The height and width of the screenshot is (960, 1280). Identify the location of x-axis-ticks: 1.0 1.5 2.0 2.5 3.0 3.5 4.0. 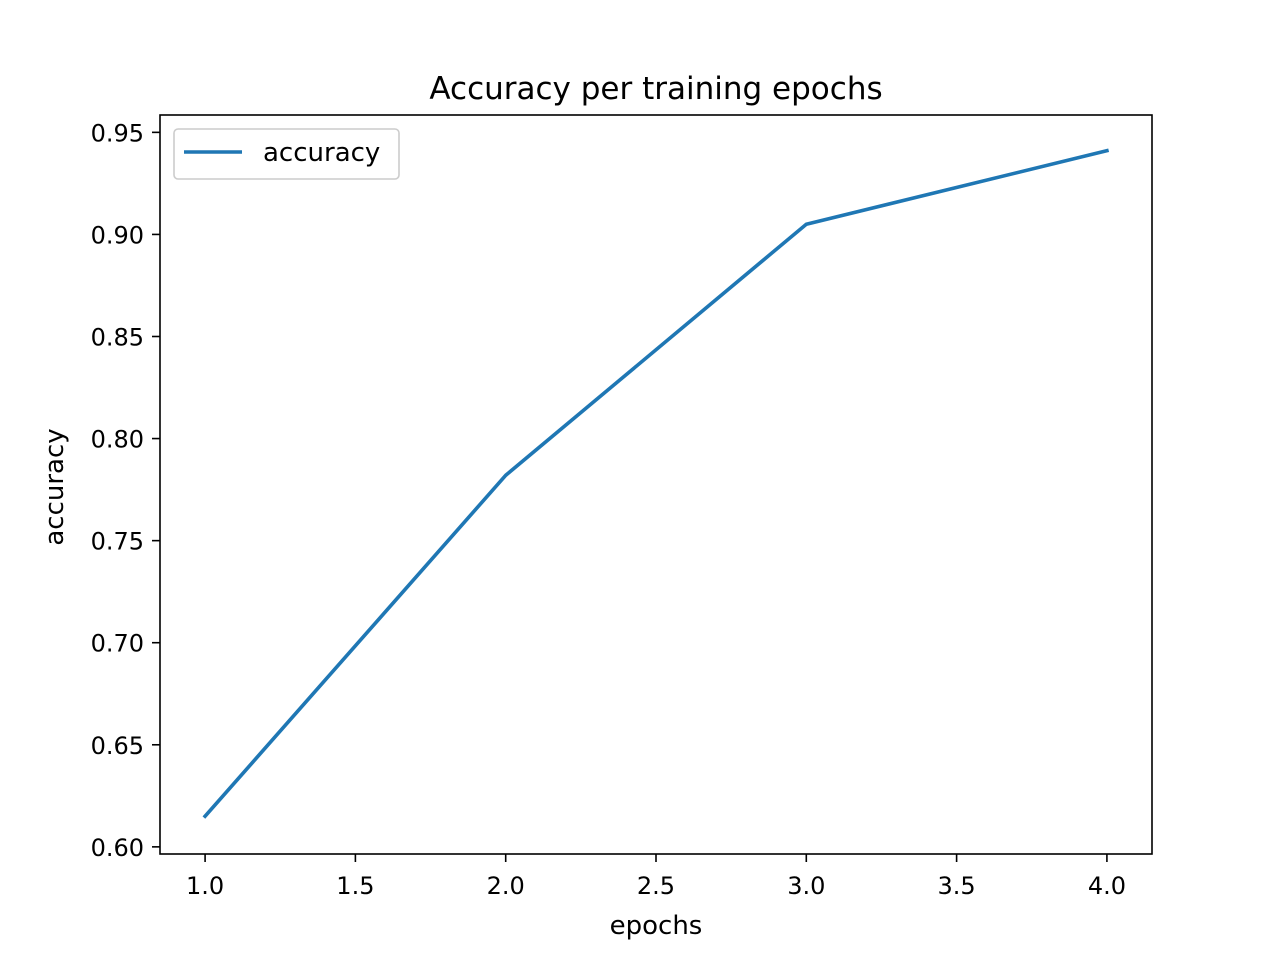
(656, 877).